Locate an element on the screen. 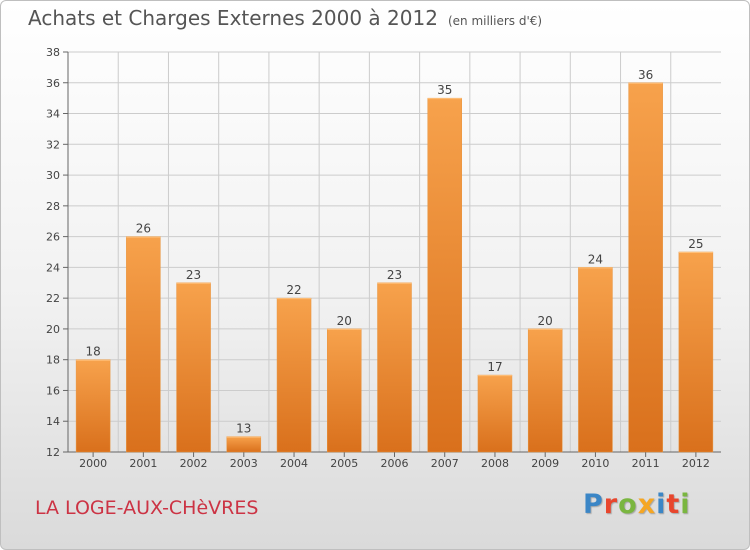 This screenshot has height=550, width=750. x-tick-label: 2009 is located at coordinates (545, 463).